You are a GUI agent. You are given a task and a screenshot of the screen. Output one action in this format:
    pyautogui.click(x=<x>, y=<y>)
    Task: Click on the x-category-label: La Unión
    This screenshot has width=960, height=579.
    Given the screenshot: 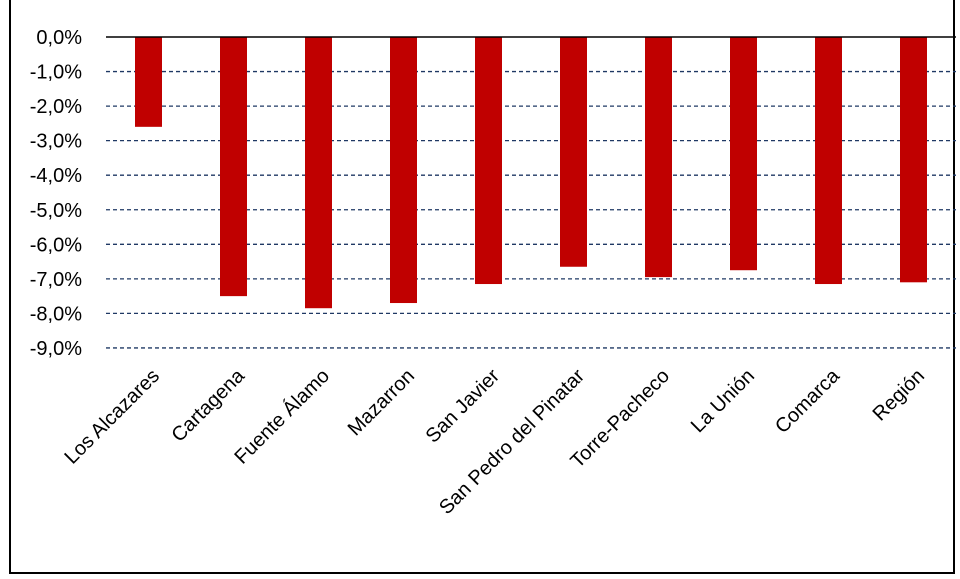 What is the action you would take?
    pyautogui.click(x=723, y=401)
    